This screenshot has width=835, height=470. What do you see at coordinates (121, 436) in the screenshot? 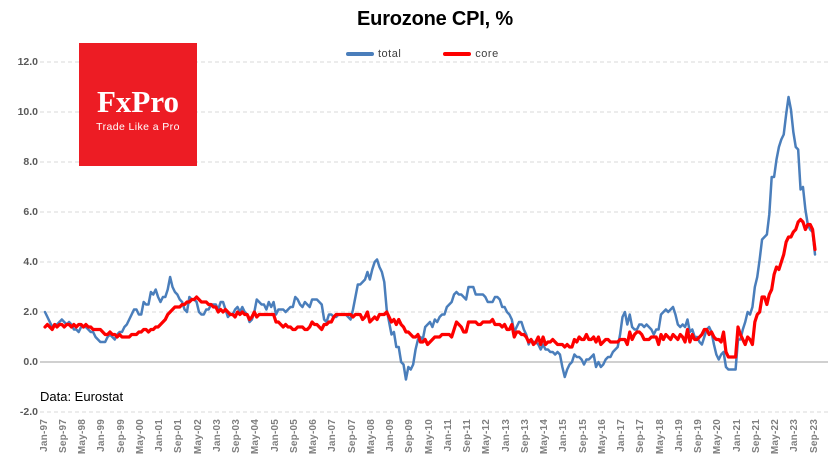
I see `x-axis-label: Sep-99` at bounding box center [121, 436].